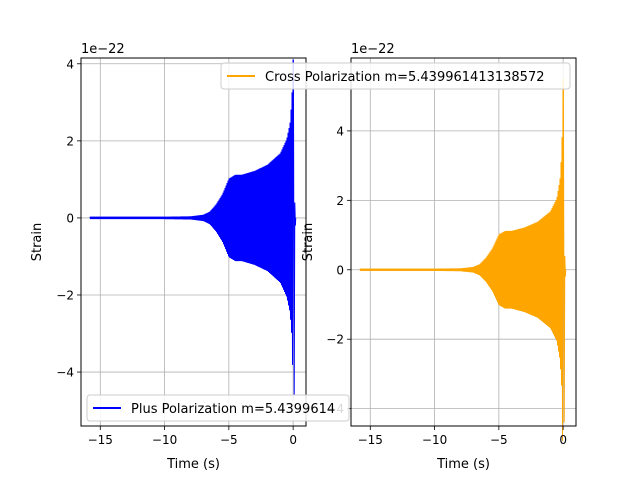 The width and height of the screenshot is (640, 480). What do you see at coordinates (103, 49) in the screenshot?
I see `left-offset-text: 1e−22` at bounding box center [103, 49].